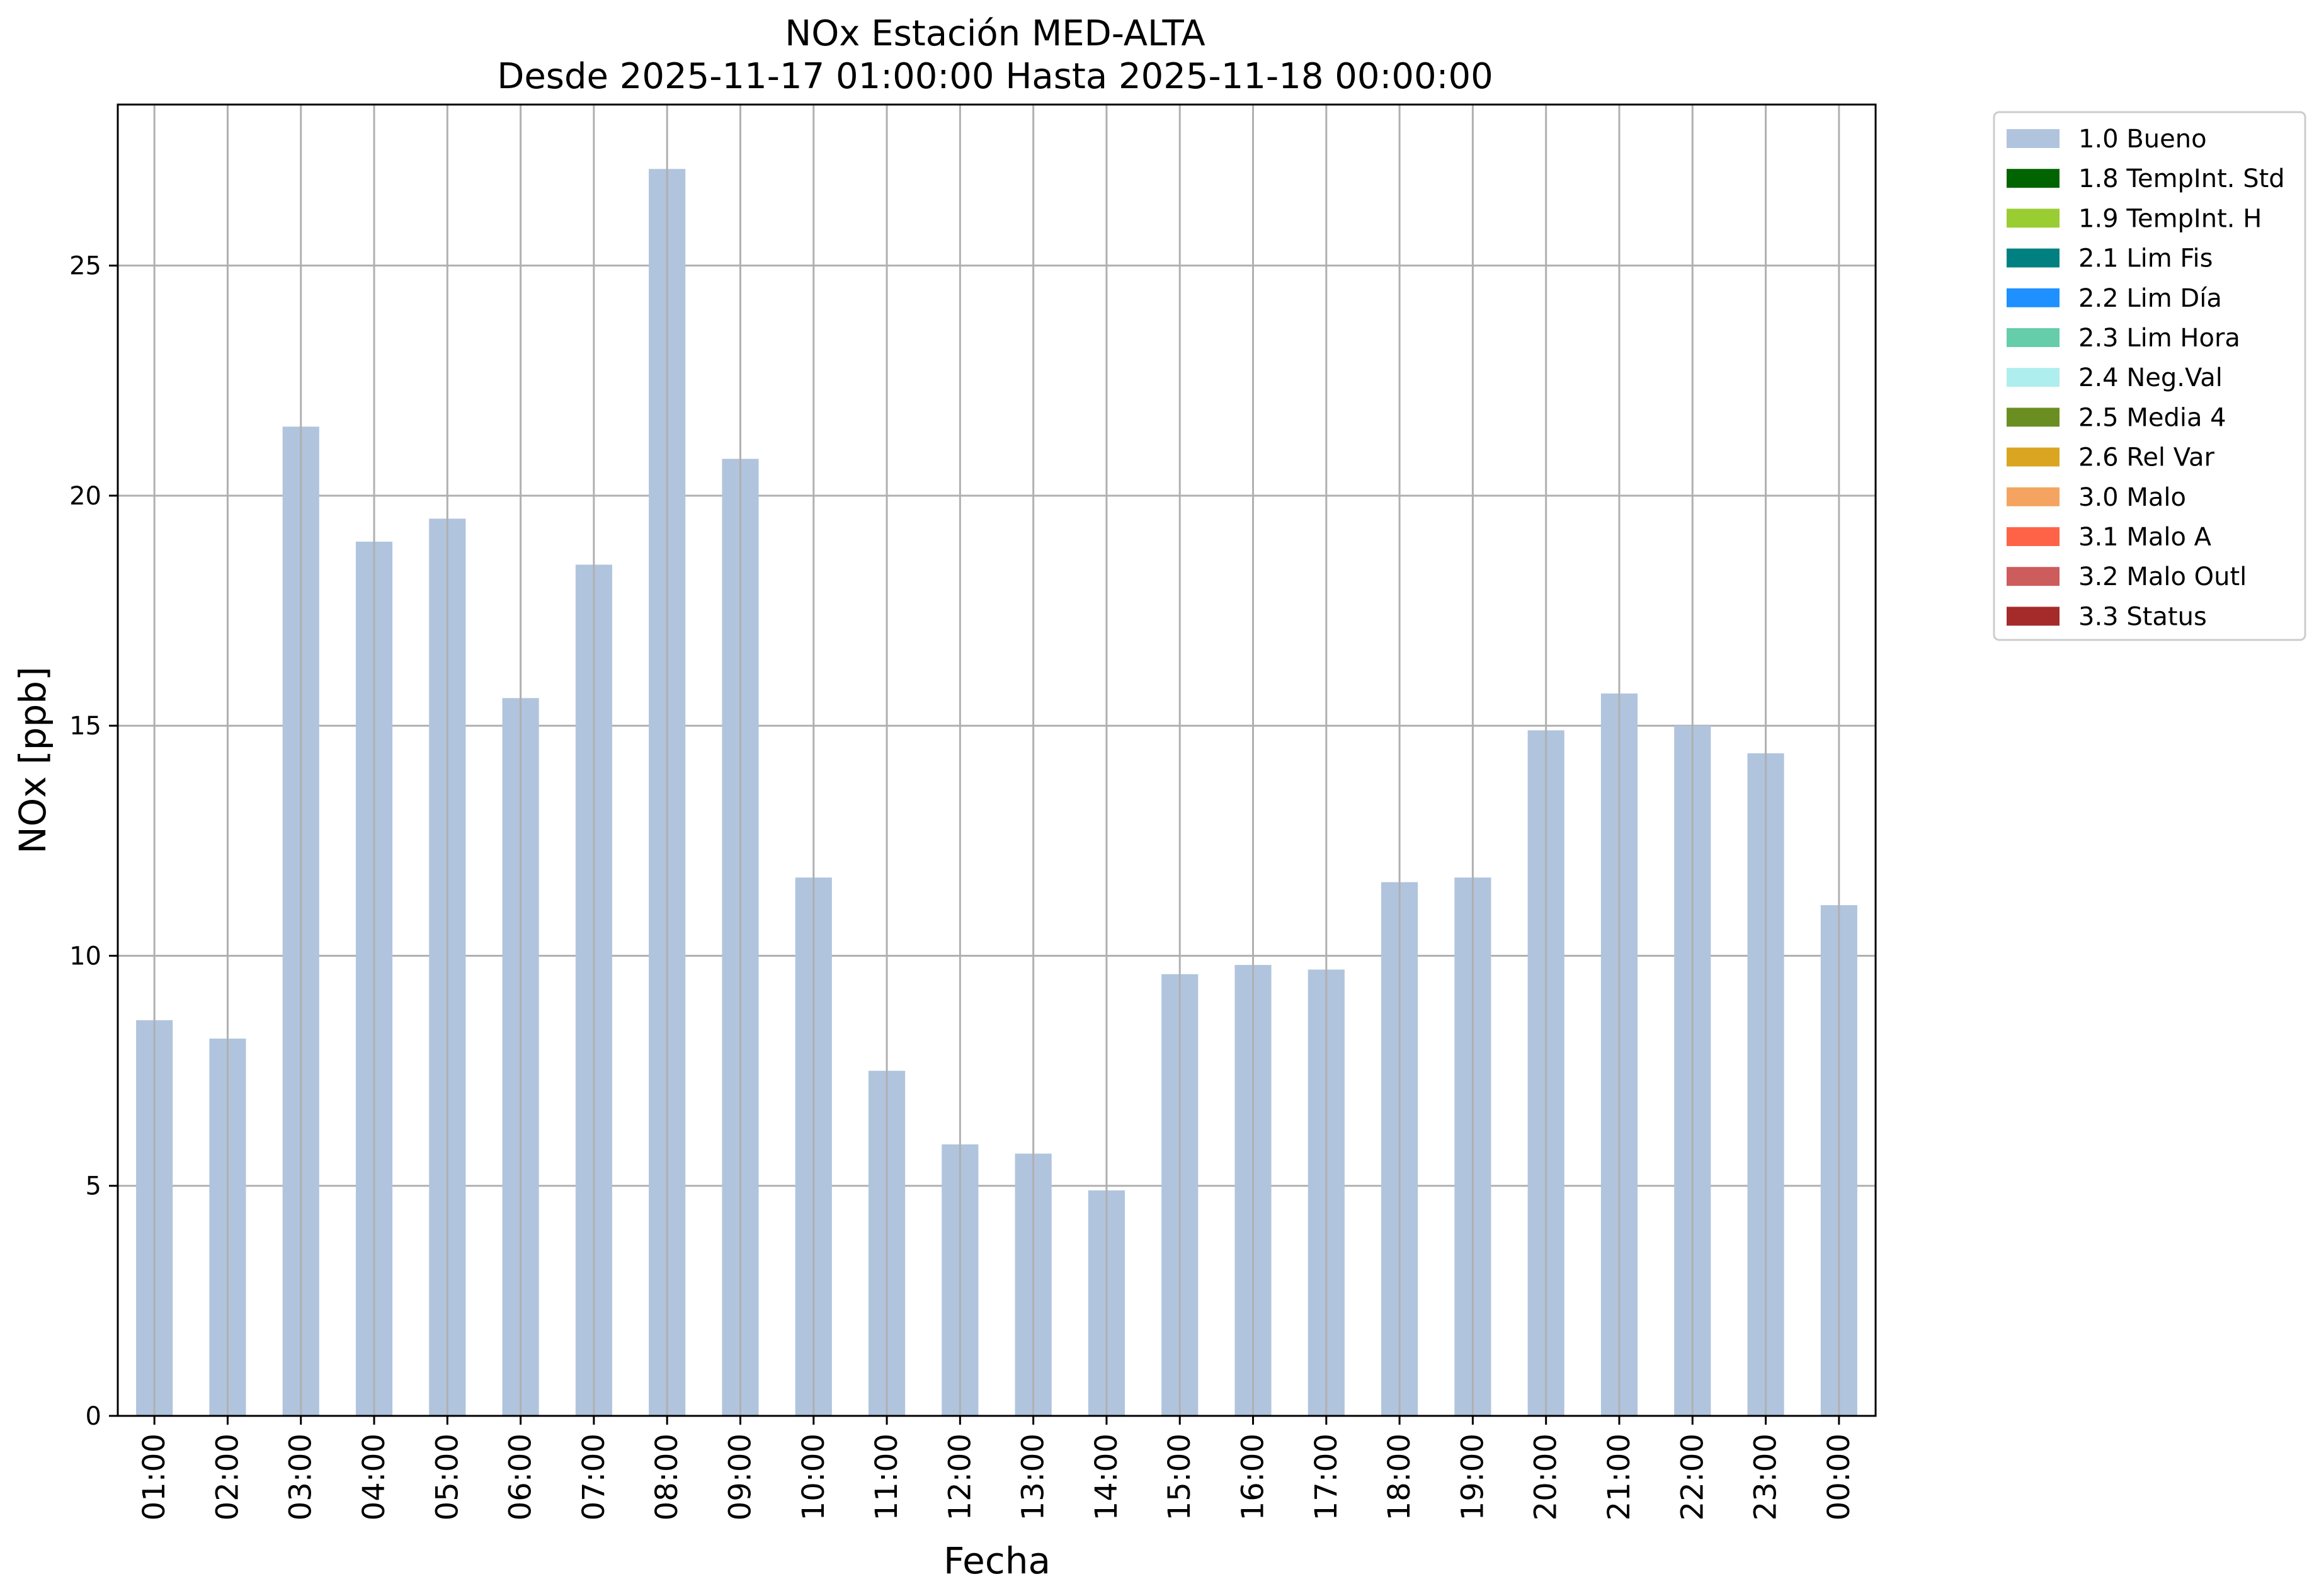 This screenshot has height=1596, width=2319. I want to click on x-tick-label: 04:00, so click(374, 1477).